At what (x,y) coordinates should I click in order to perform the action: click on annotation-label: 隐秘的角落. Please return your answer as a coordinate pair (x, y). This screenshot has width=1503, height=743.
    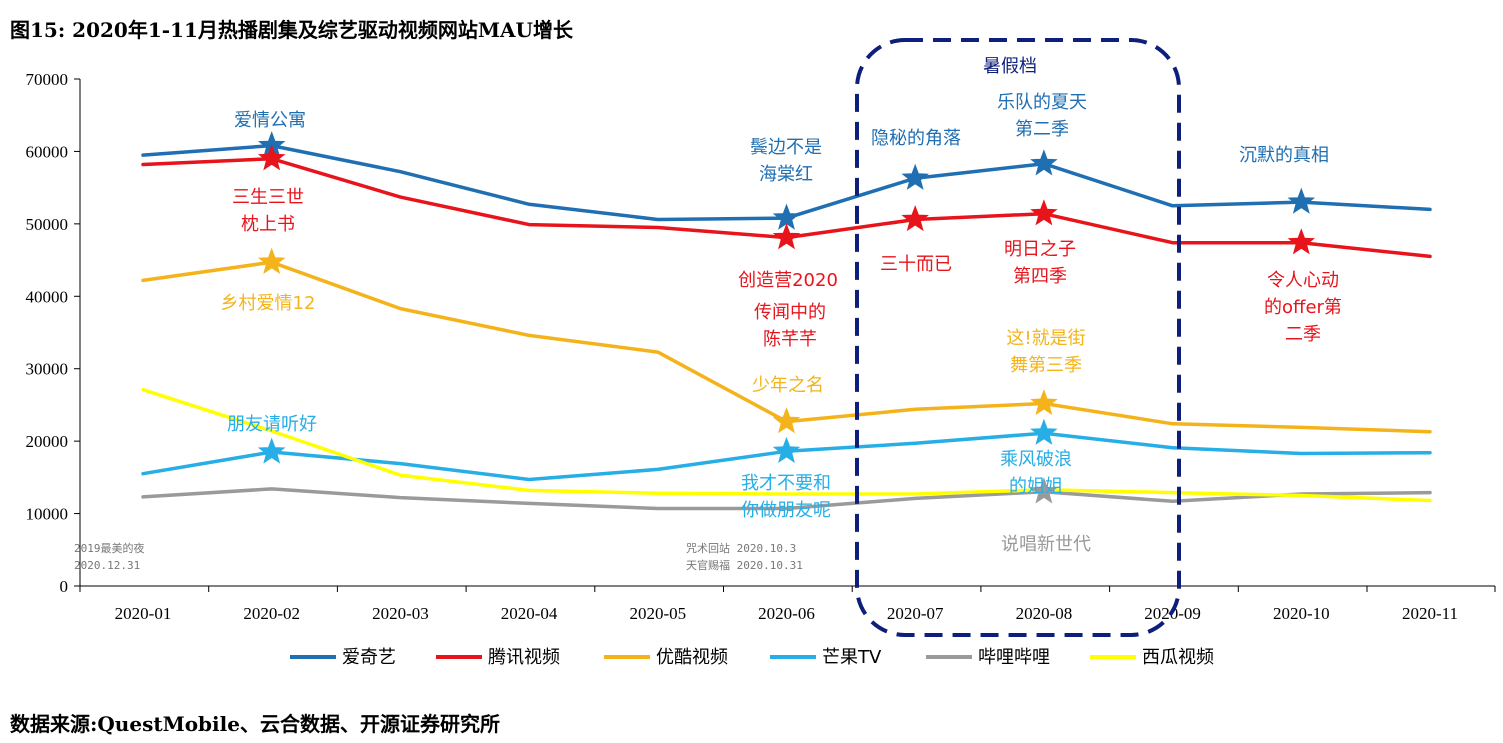
    Looking at the image, I should click on (916, 138).